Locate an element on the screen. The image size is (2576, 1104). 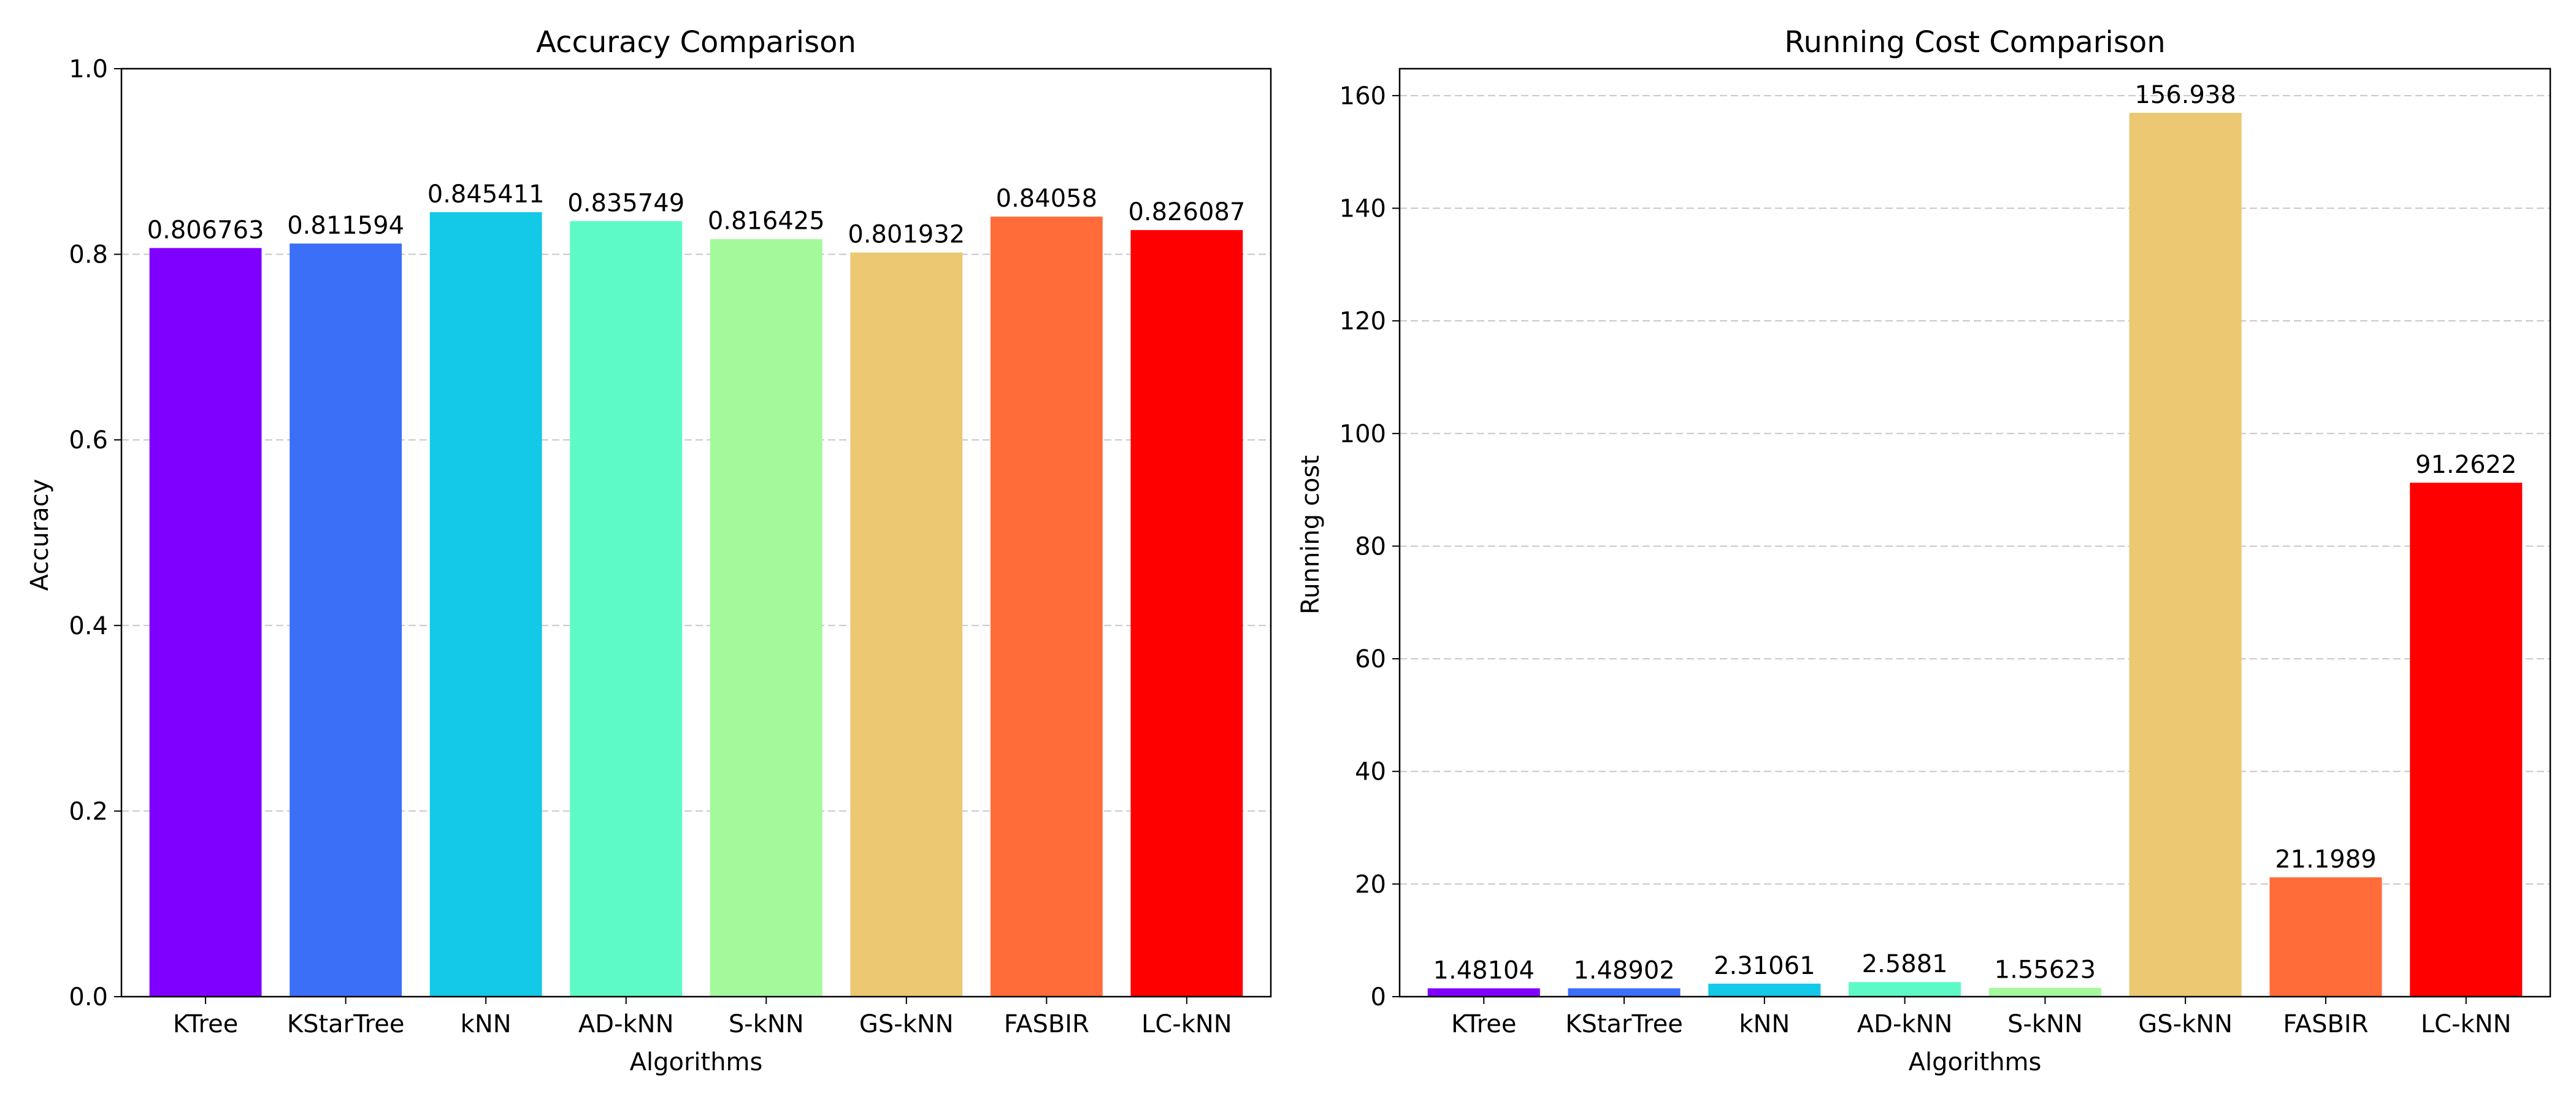
running-cost-xtick-label: KStarTree is located at coordinates (1624, 1024).